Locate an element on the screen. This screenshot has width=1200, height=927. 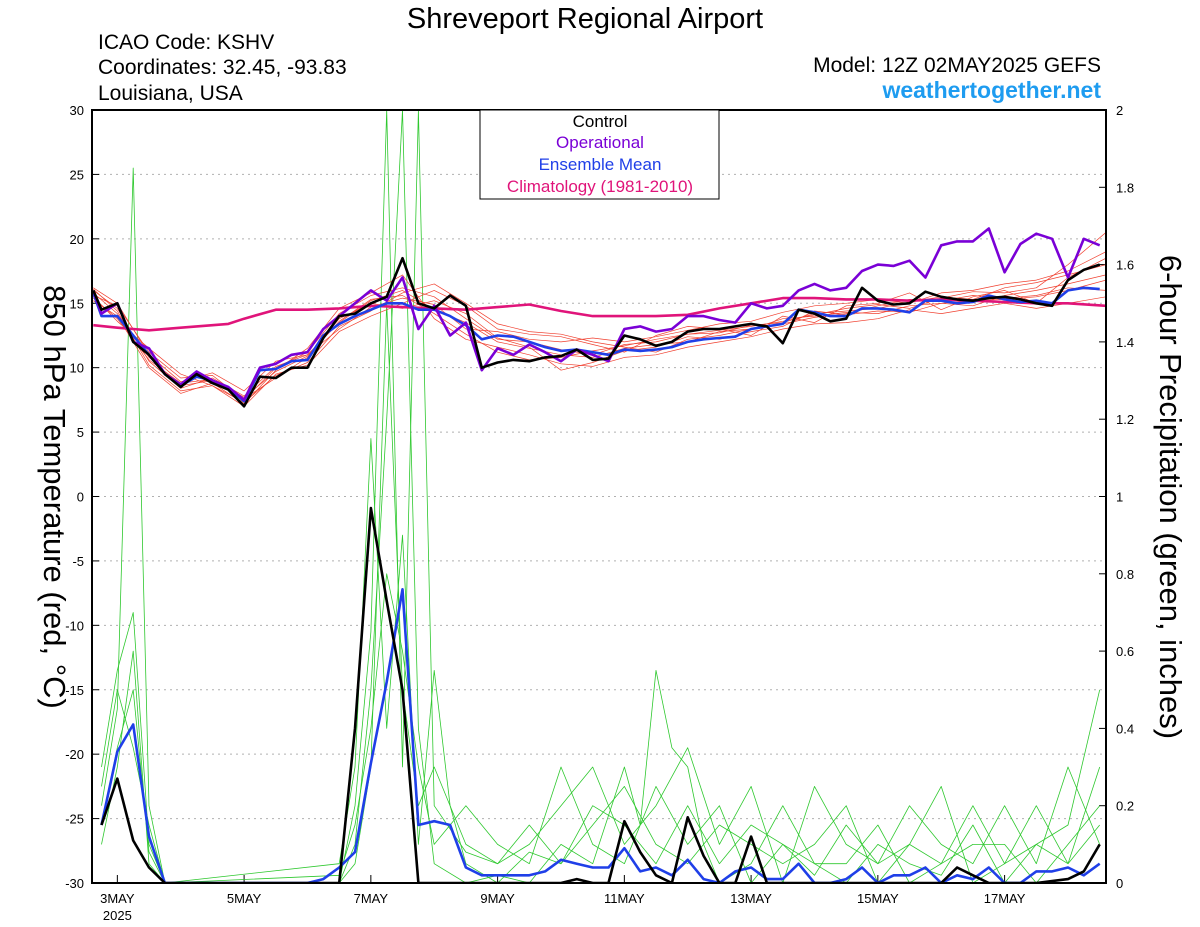
y-right-tick-label: 0.4 is located at coordinates (1125, 728).